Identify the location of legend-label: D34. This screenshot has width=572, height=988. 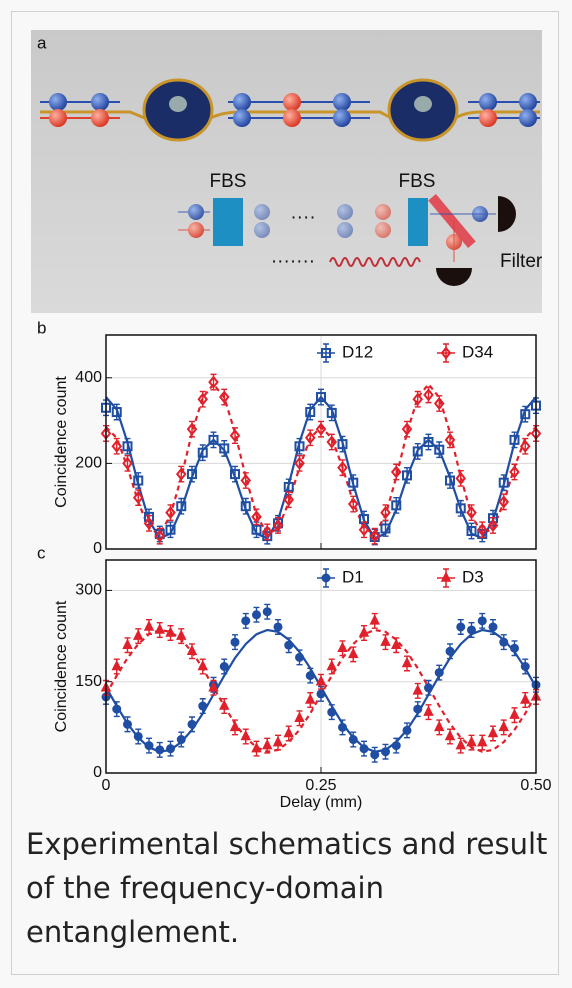
(477, 351).